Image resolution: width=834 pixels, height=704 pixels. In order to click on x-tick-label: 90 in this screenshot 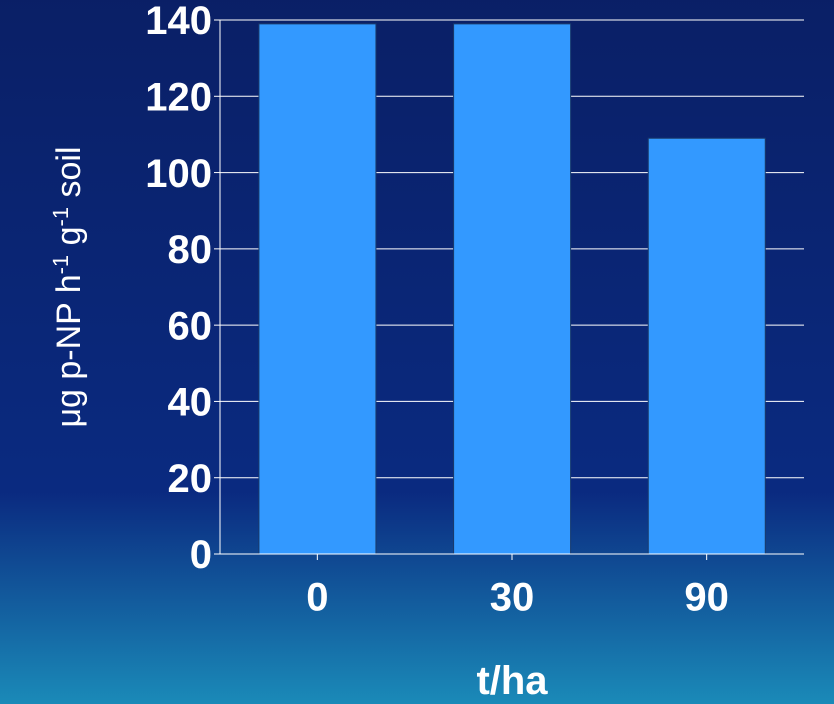, I will do `click(706, 597)`.